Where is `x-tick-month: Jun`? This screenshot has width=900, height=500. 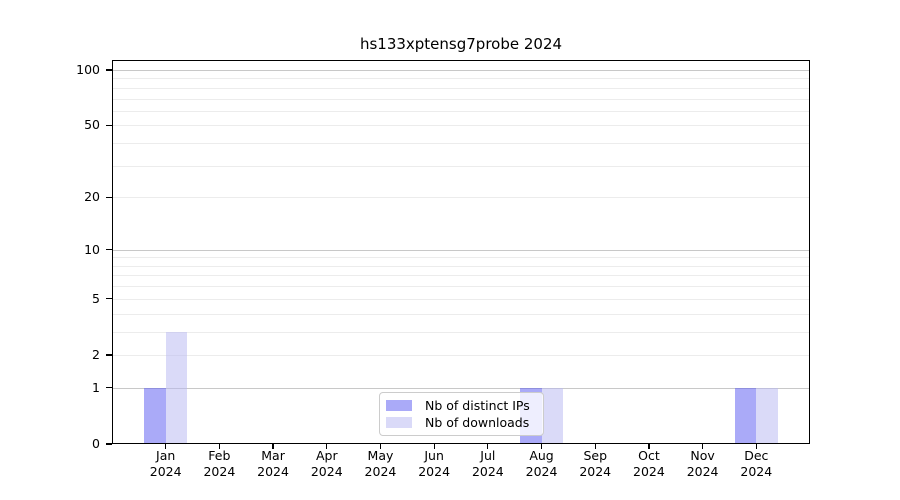 x-tick-month: Jun is located at coordinates (434, 455).